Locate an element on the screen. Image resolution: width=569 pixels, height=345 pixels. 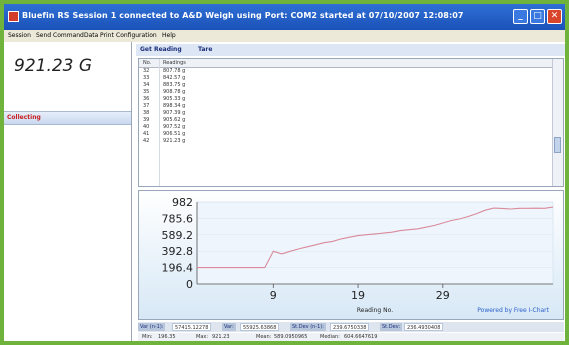
x-axis-label: Reading No. is located at coordinates (375, 310).